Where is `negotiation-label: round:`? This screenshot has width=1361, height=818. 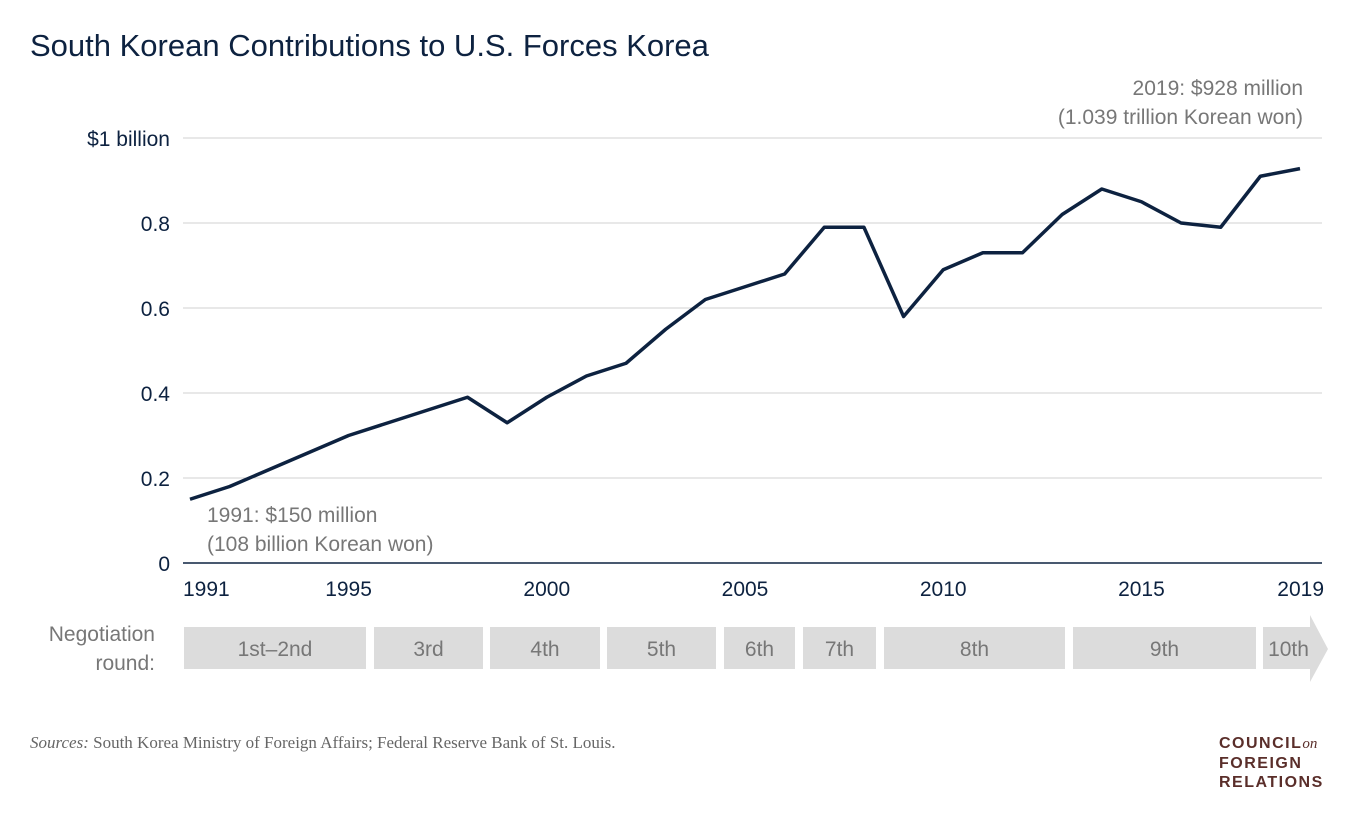
negotiation-label: round: is located at coordinates (125, 663).